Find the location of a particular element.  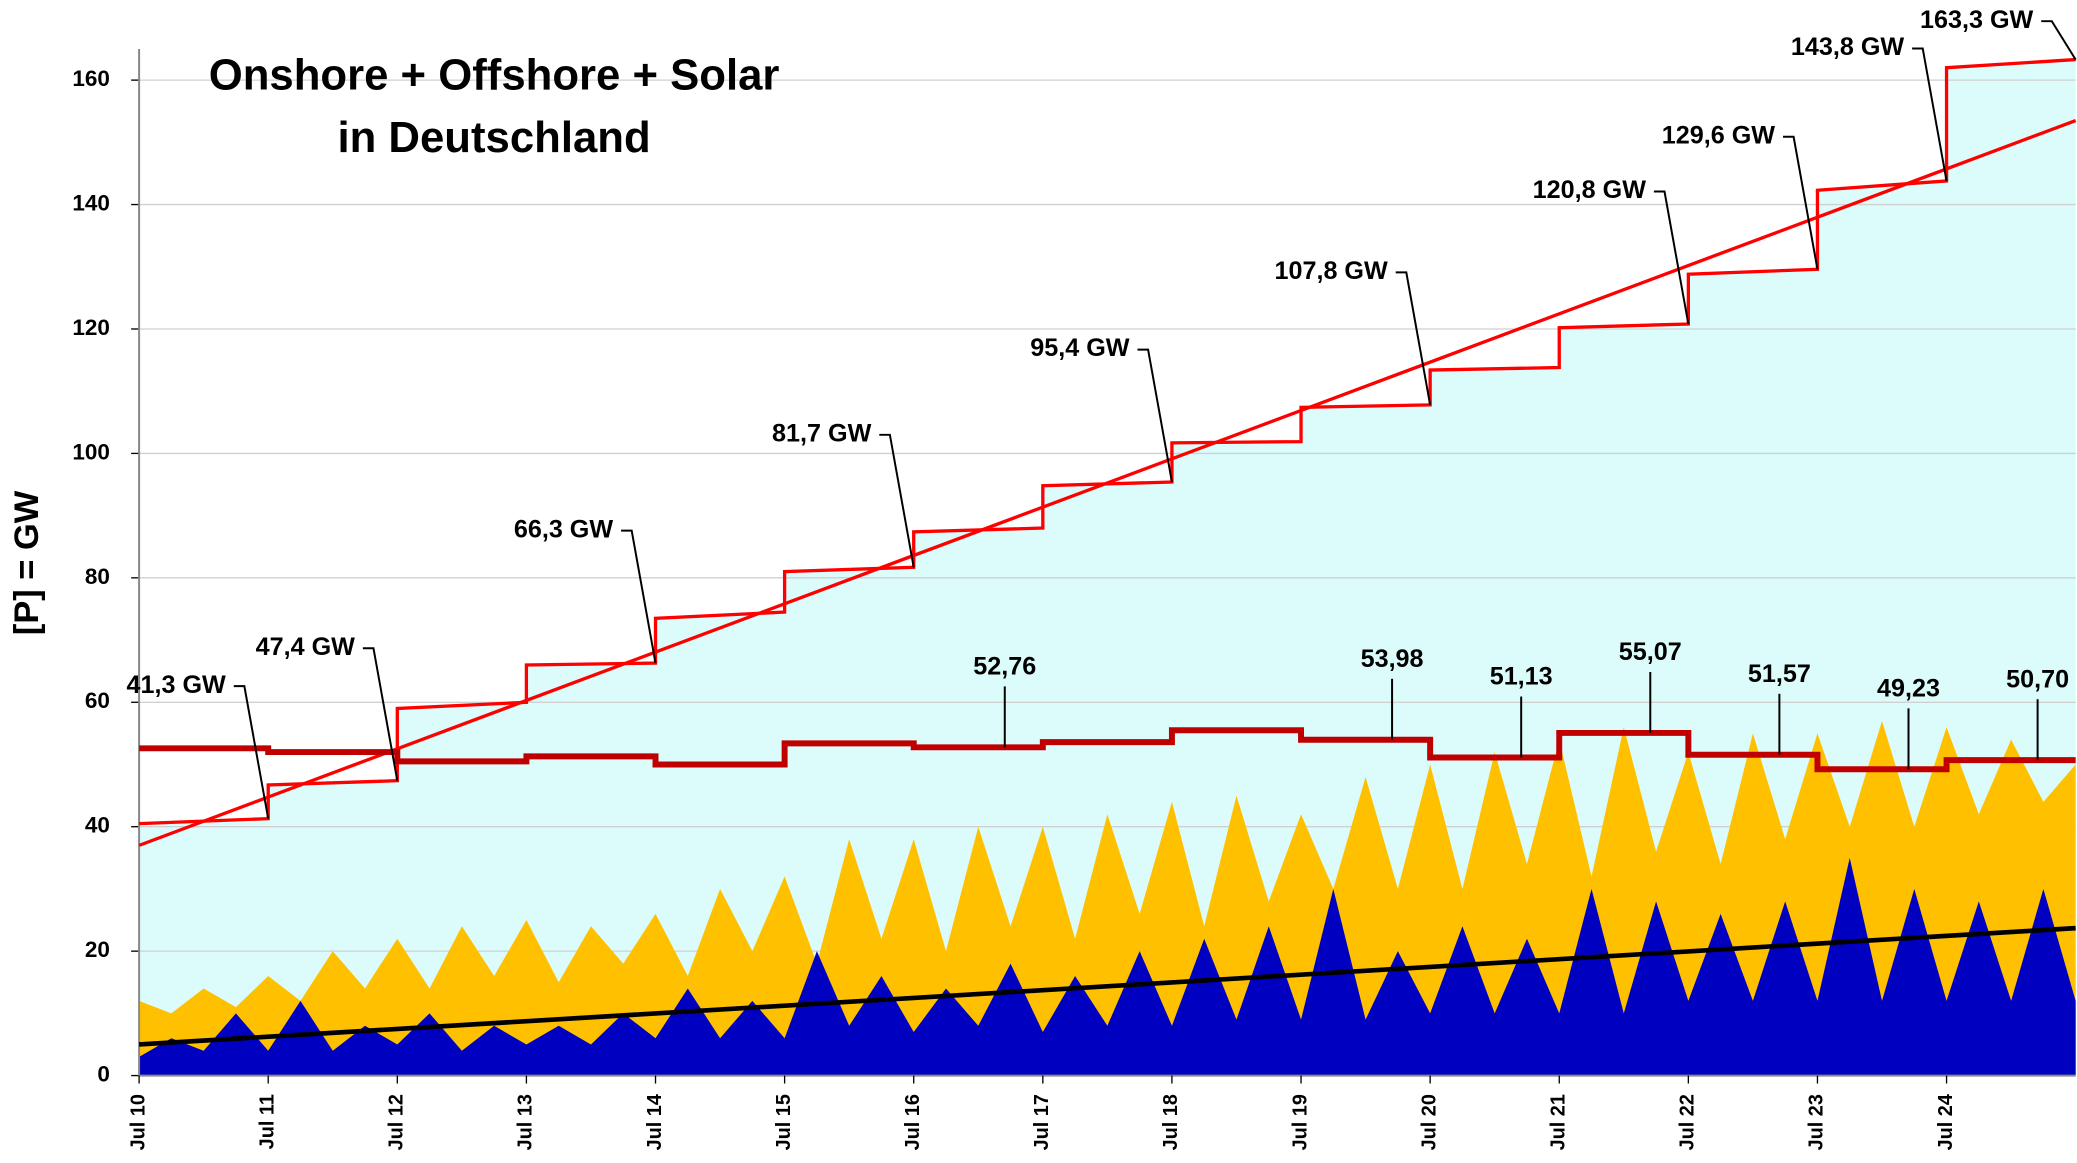

y-tick-label: 100 is located at coordinates (91, 451).